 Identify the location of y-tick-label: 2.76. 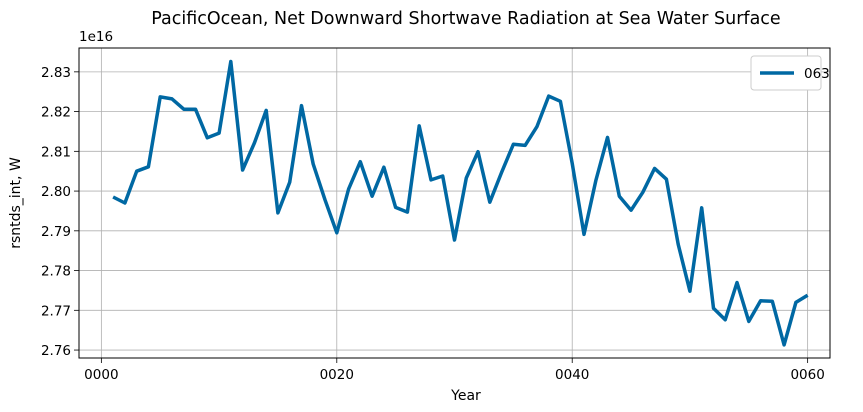
(56, 351).